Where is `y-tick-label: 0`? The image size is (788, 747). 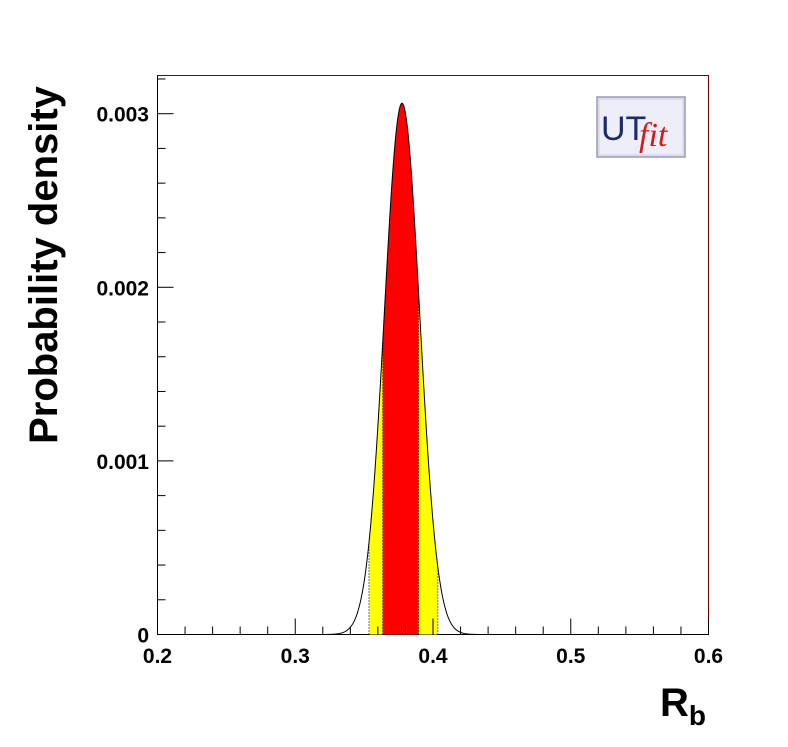
y-tick-label: 0 is located at coordinates (143, 636).